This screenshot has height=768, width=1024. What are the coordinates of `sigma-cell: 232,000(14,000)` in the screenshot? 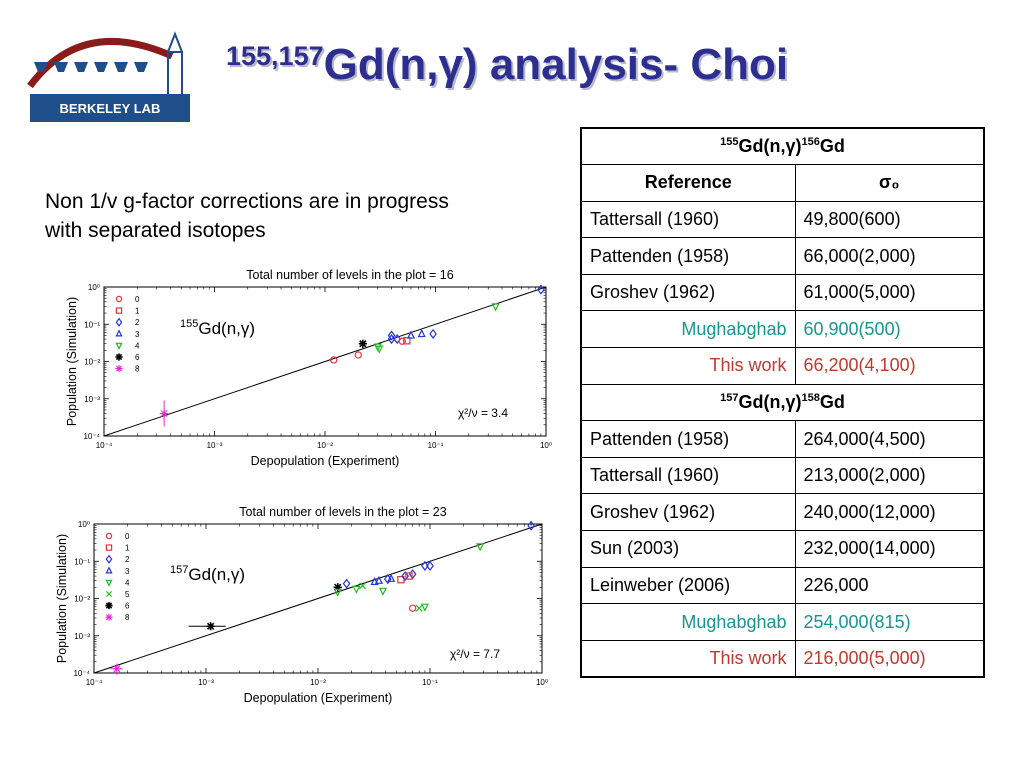 It's located at (889, 549).